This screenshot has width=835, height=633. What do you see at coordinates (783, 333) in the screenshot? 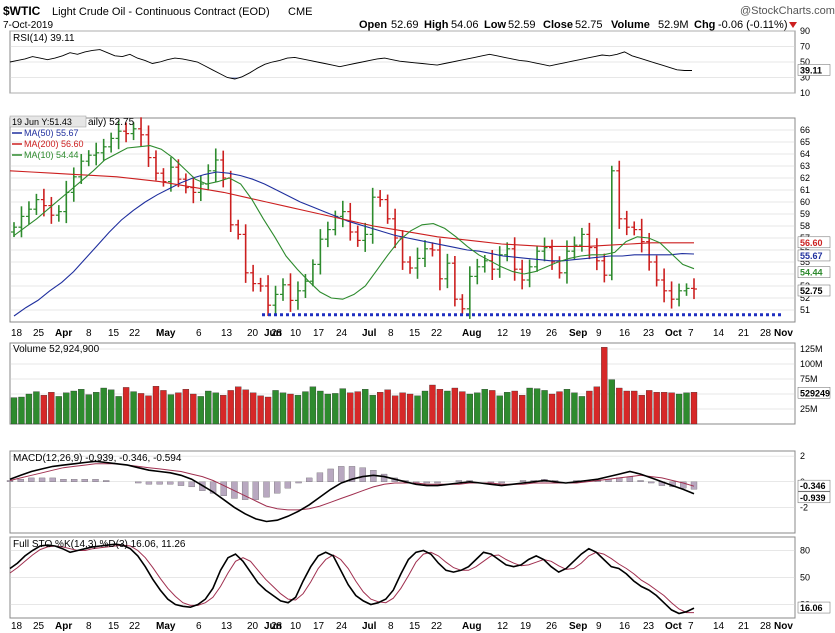
I see `date-tick-label: Nov` at bounding box center [783, 333].